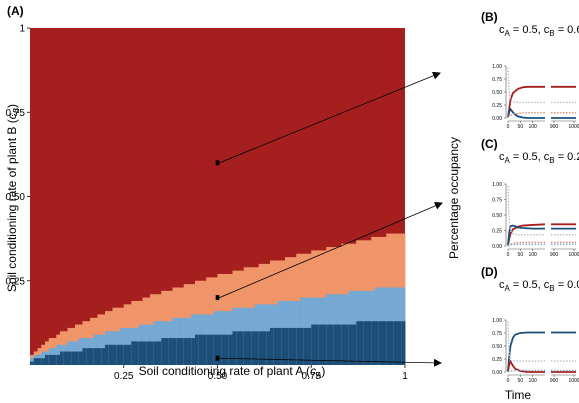 The image size is (579, 403). I want to click on panel-title: cA = 0.5, cB = 0.2, so click(539, 158).